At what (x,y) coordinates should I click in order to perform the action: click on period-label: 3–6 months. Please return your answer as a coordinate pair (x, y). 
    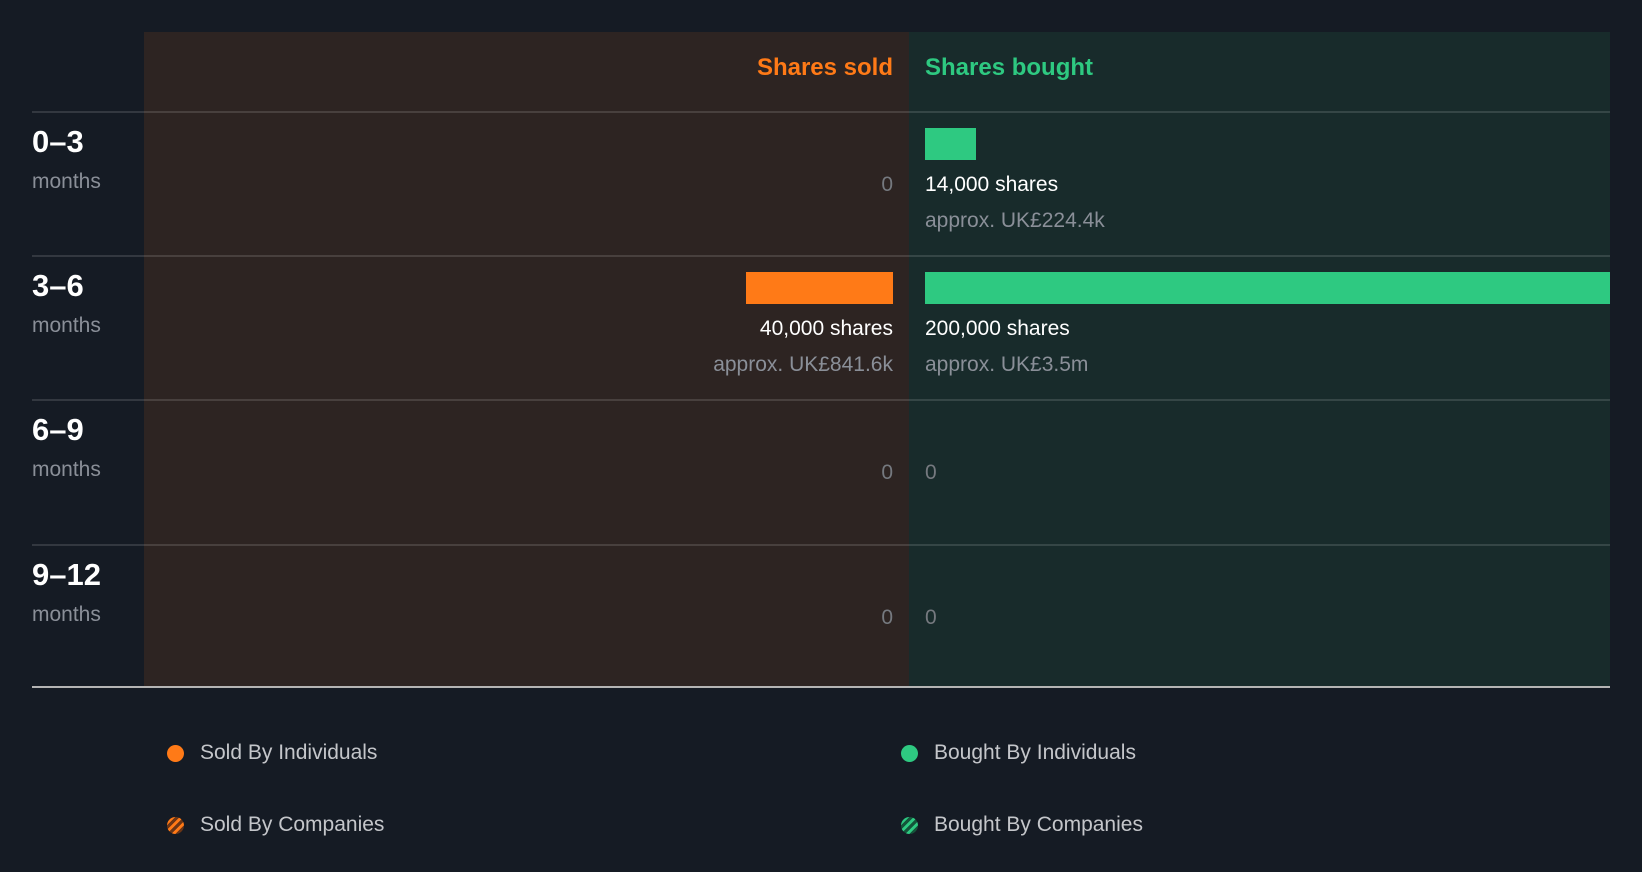
    Looking at the image, I should click on (66, 303).